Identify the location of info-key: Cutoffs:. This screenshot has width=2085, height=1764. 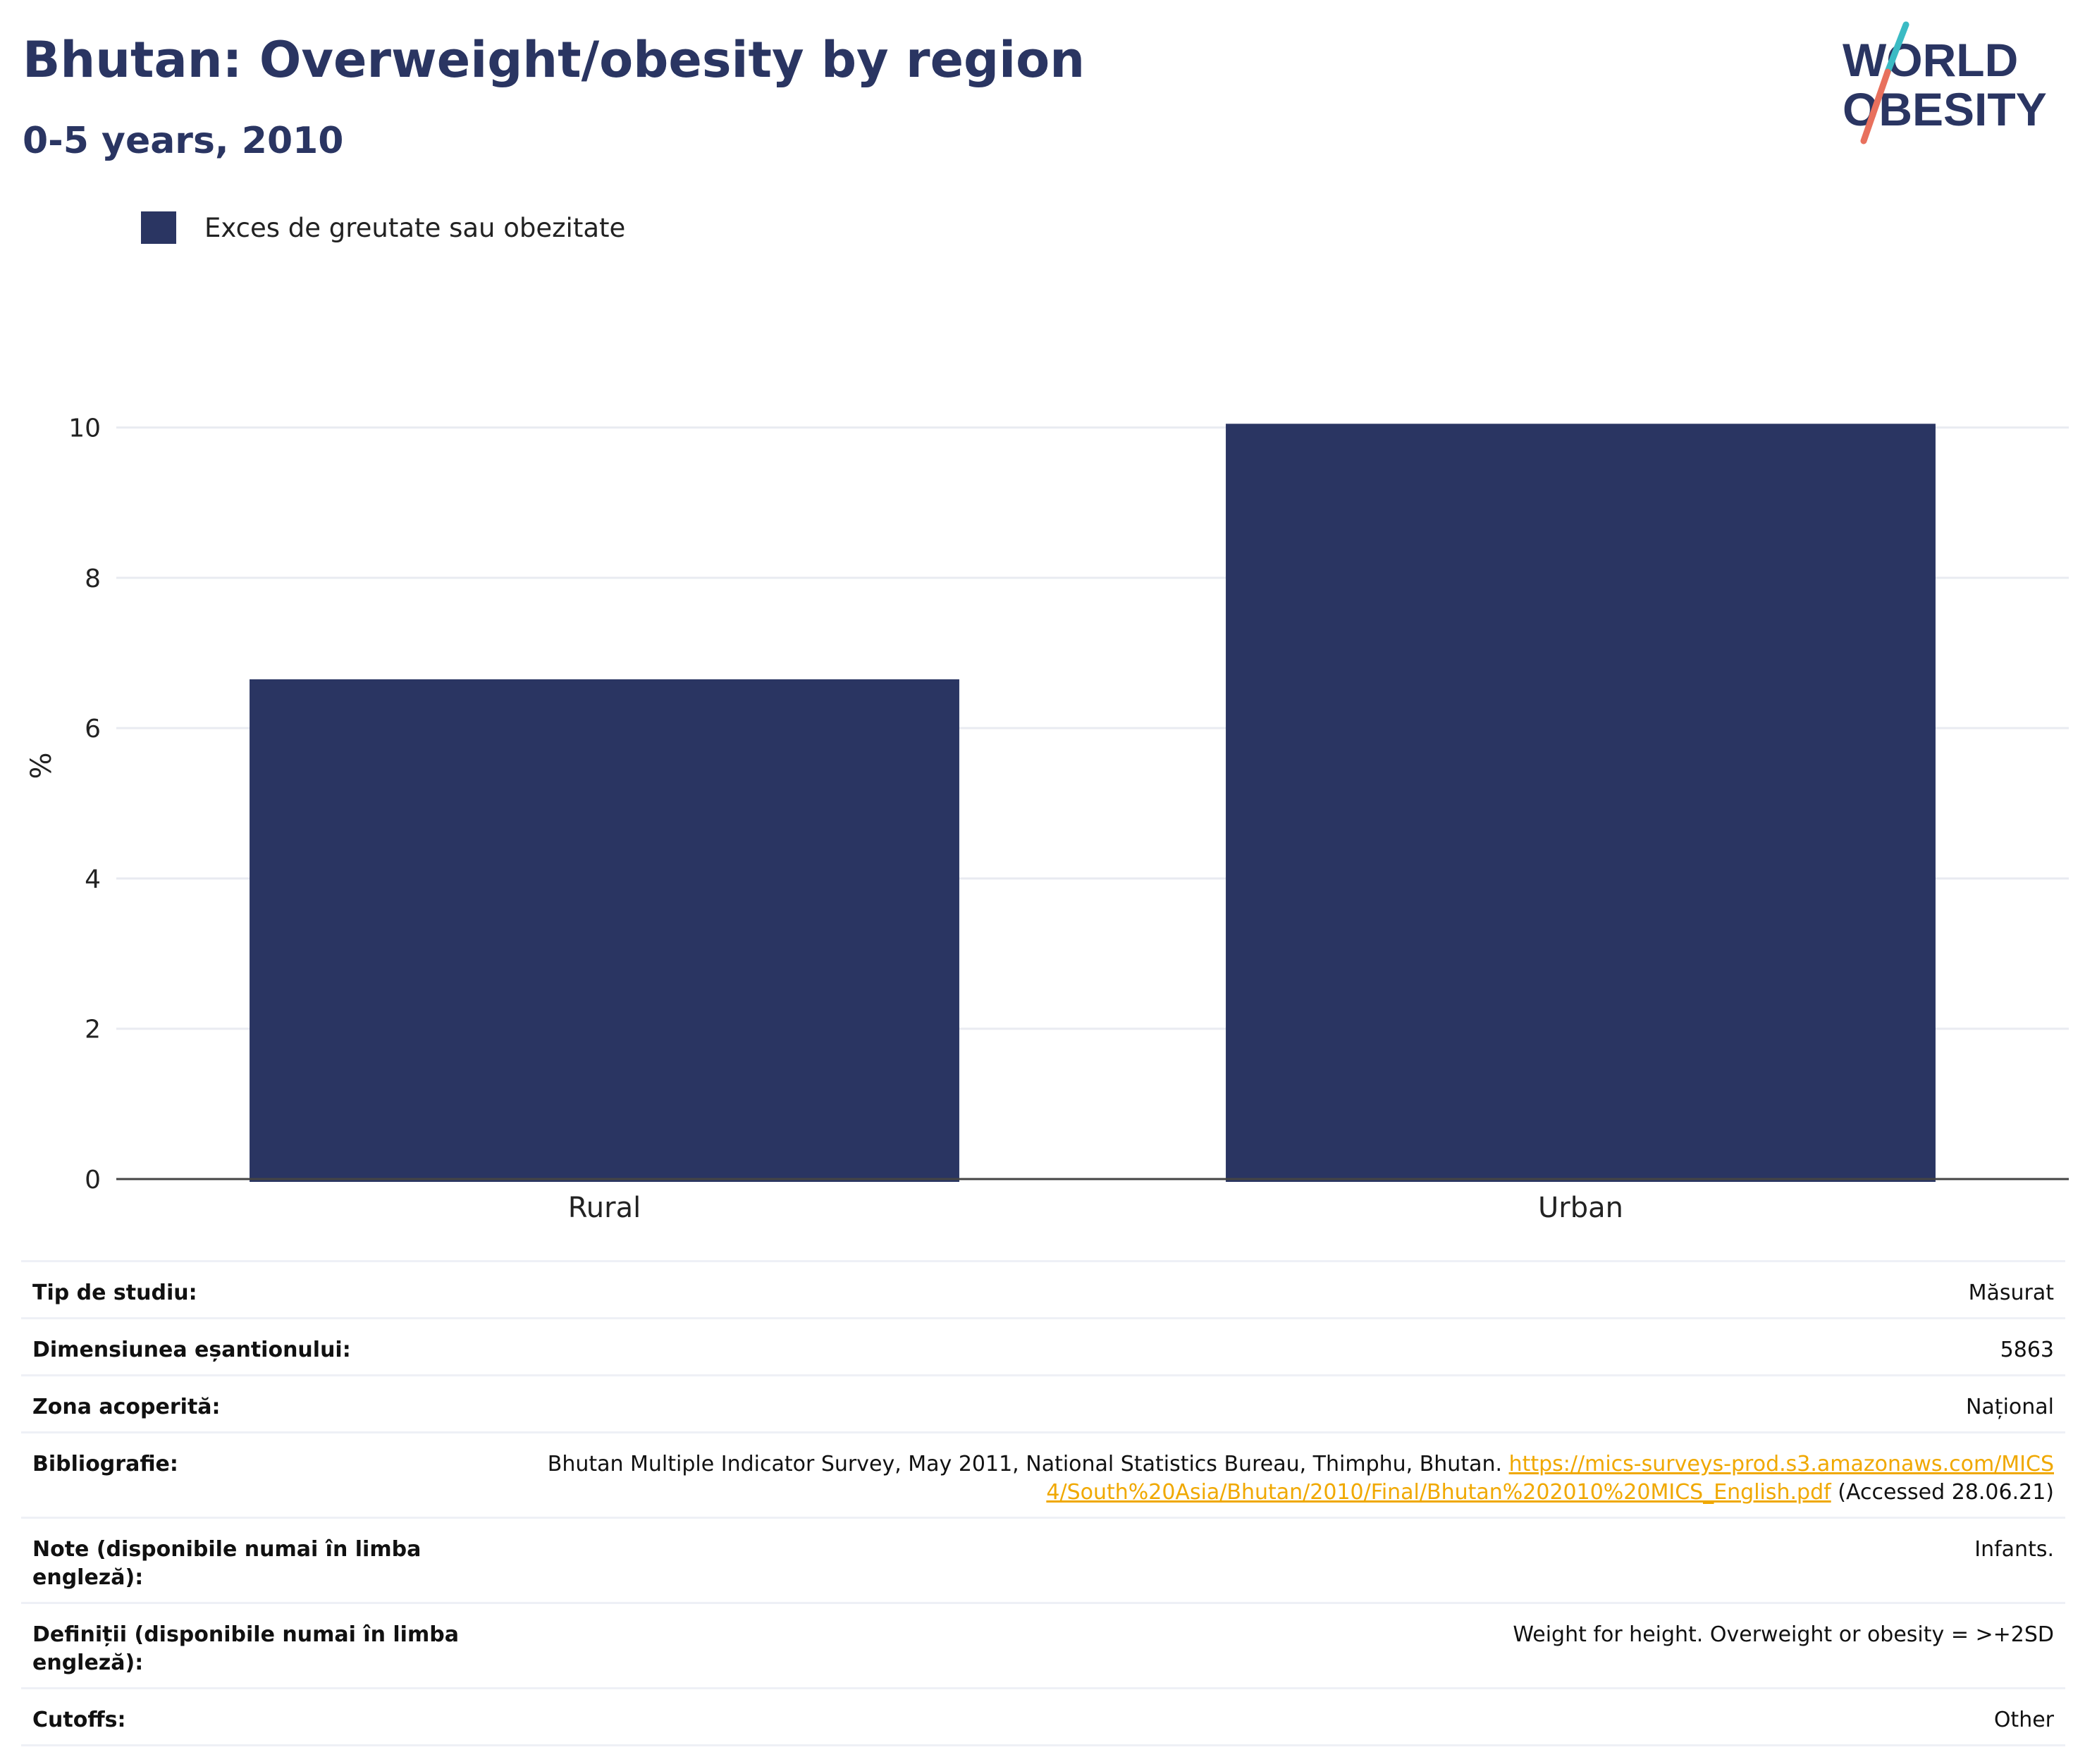
(79, 1720).